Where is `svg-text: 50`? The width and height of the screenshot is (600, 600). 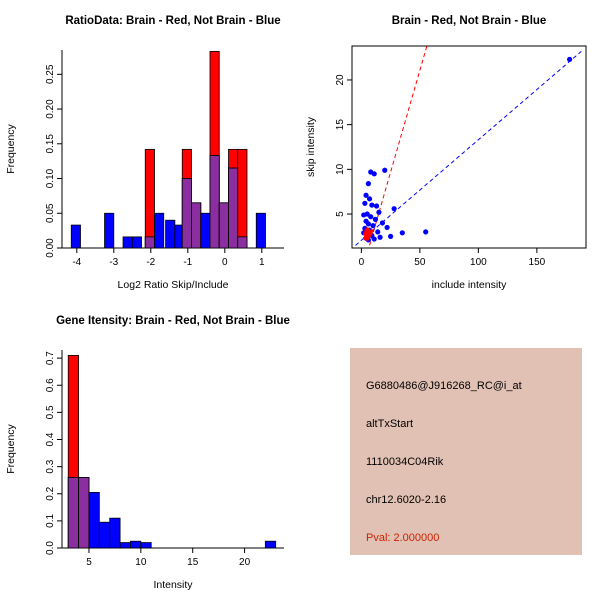 svg-text: 50 is located at coordinates (420, 262).